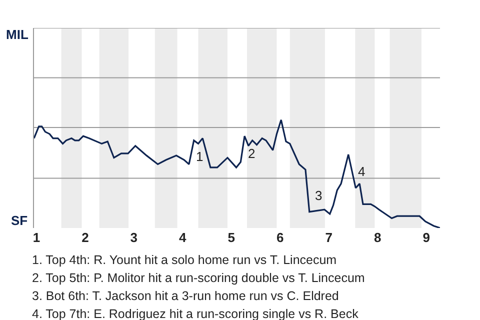 This screenshot has width=480, height=320. What do you see at coordinates (362, 171) in the screenshot?
I see `annotation: 4` at bounding box center [362, 171].